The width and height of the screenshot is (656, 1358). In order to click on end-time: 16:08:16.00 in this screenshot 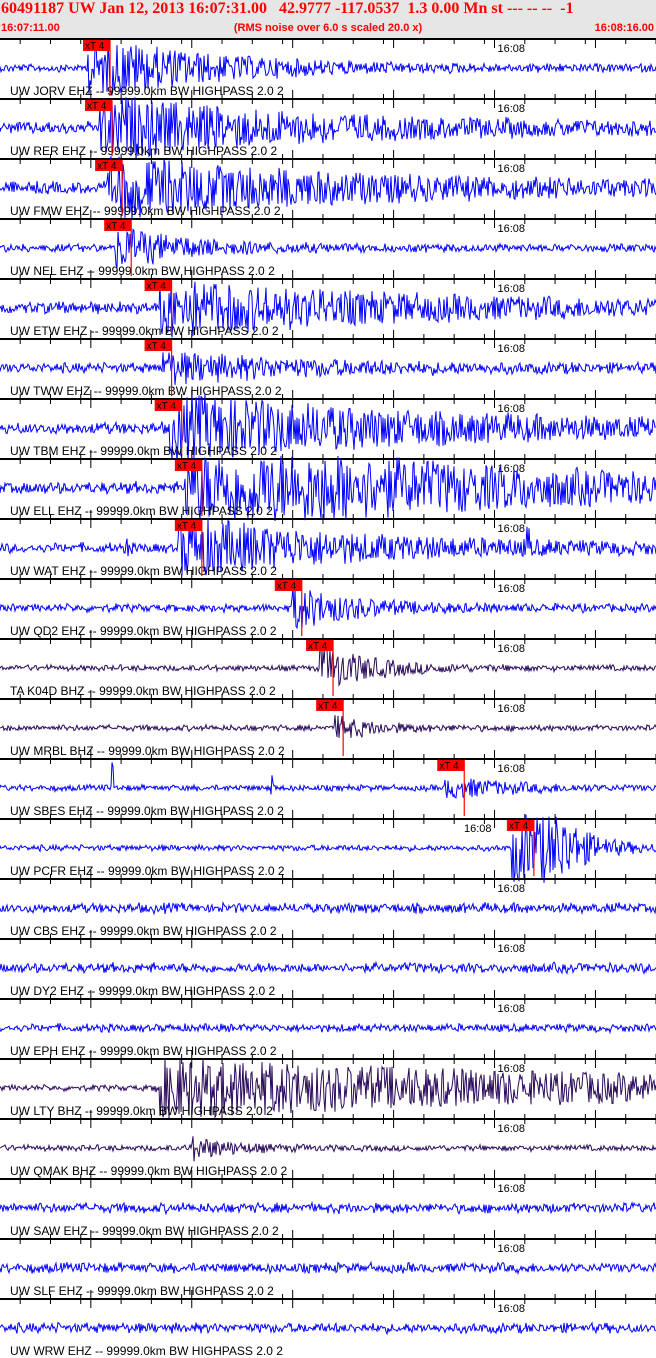, I will do `click(624, 28)`.